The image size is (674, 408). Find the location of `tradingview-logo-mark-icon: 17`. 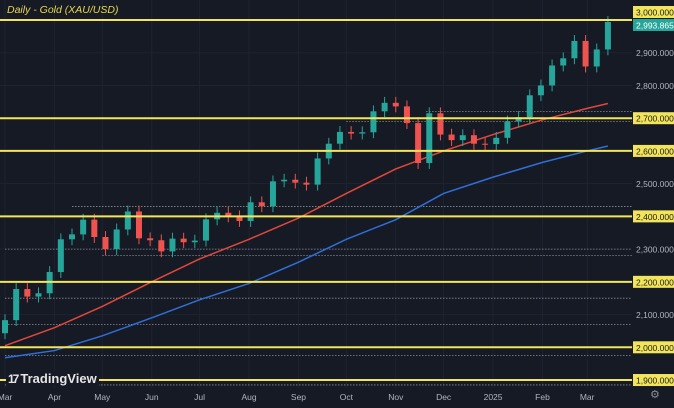

tradingview-logo-mark-icon: 17 is located at coordinates (13, 378).